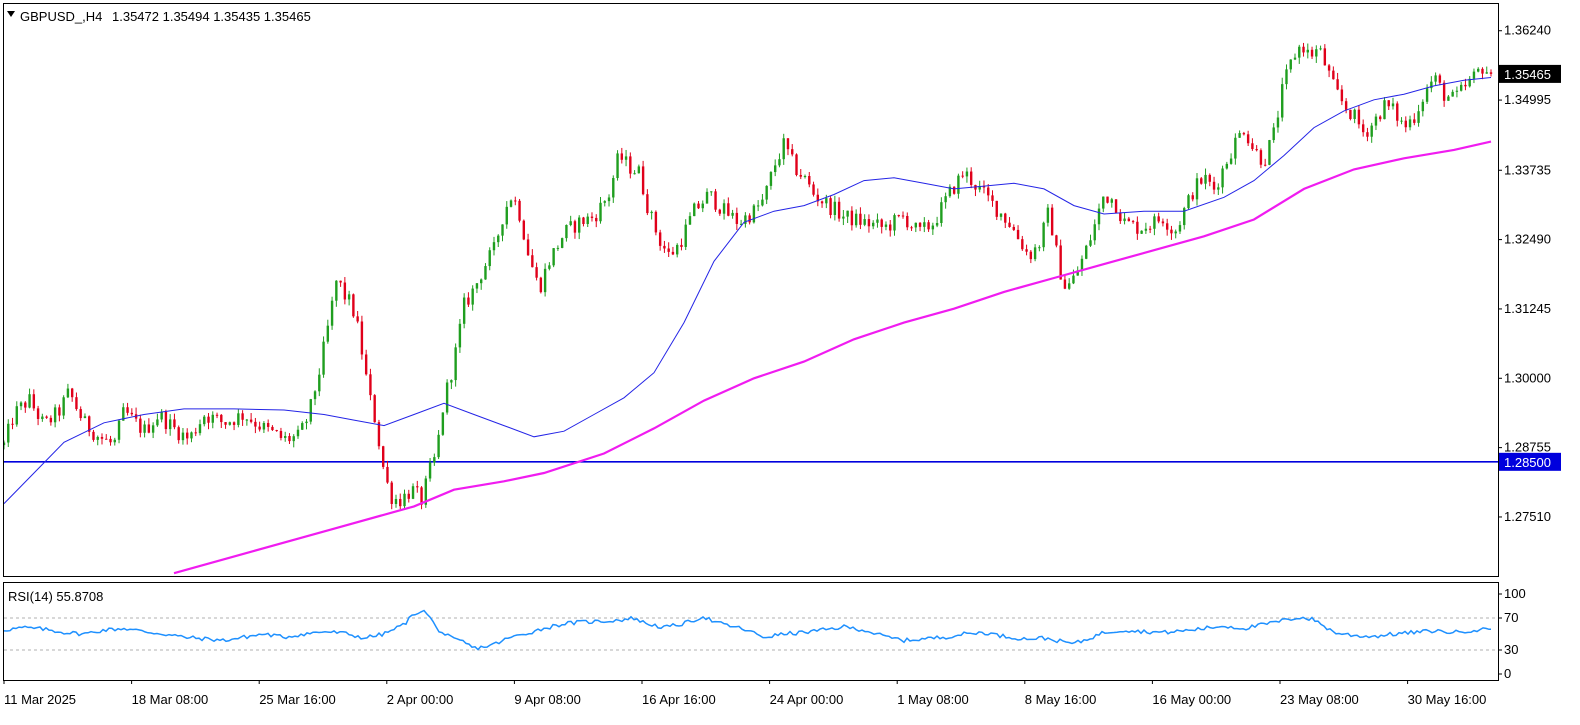 The image size is (1580, 725). I want to click on time-tick-label: 1 May 08:00, so click(933, 699).